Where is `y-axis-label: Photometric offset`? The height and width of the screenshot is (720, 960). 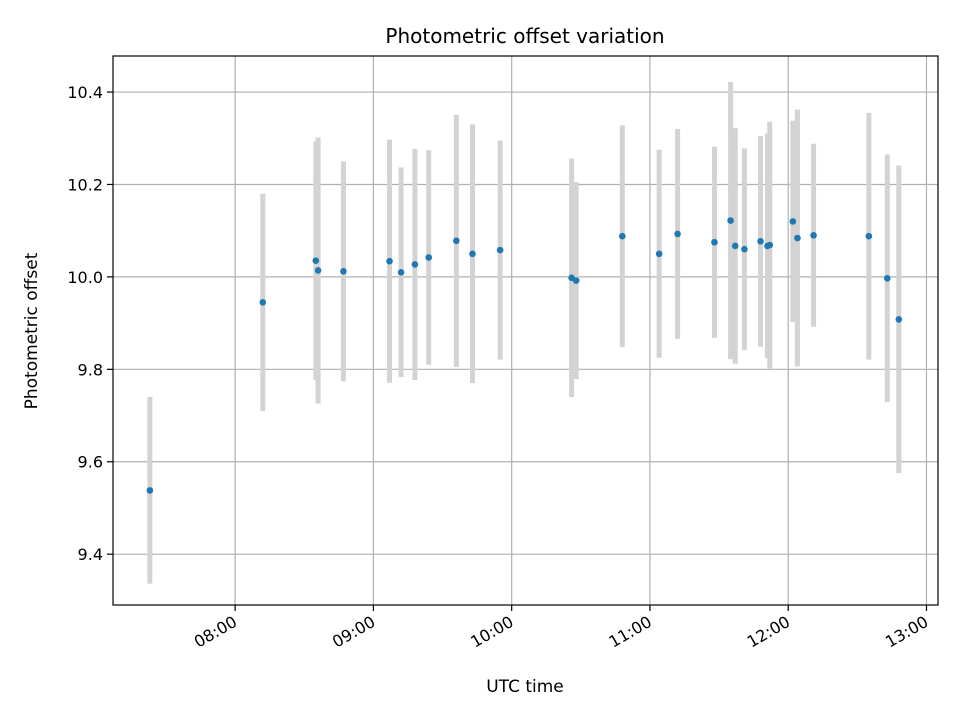
y-axis-label: Photometric offset is located at coordinates (32, 330).